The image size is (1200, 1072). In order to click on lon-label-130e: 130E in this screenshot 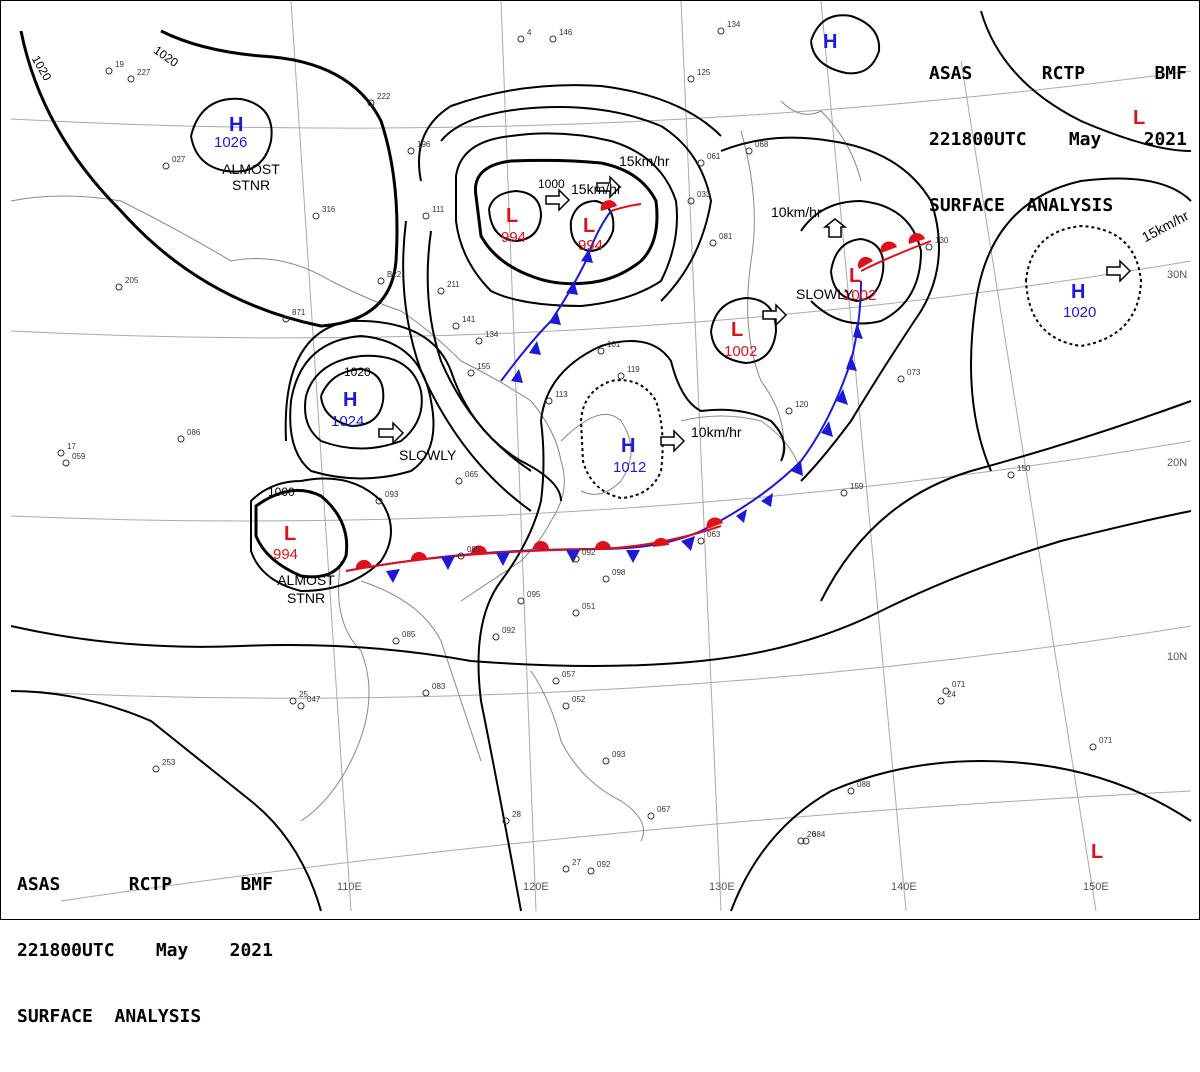, I will do `click(722, 887)`.